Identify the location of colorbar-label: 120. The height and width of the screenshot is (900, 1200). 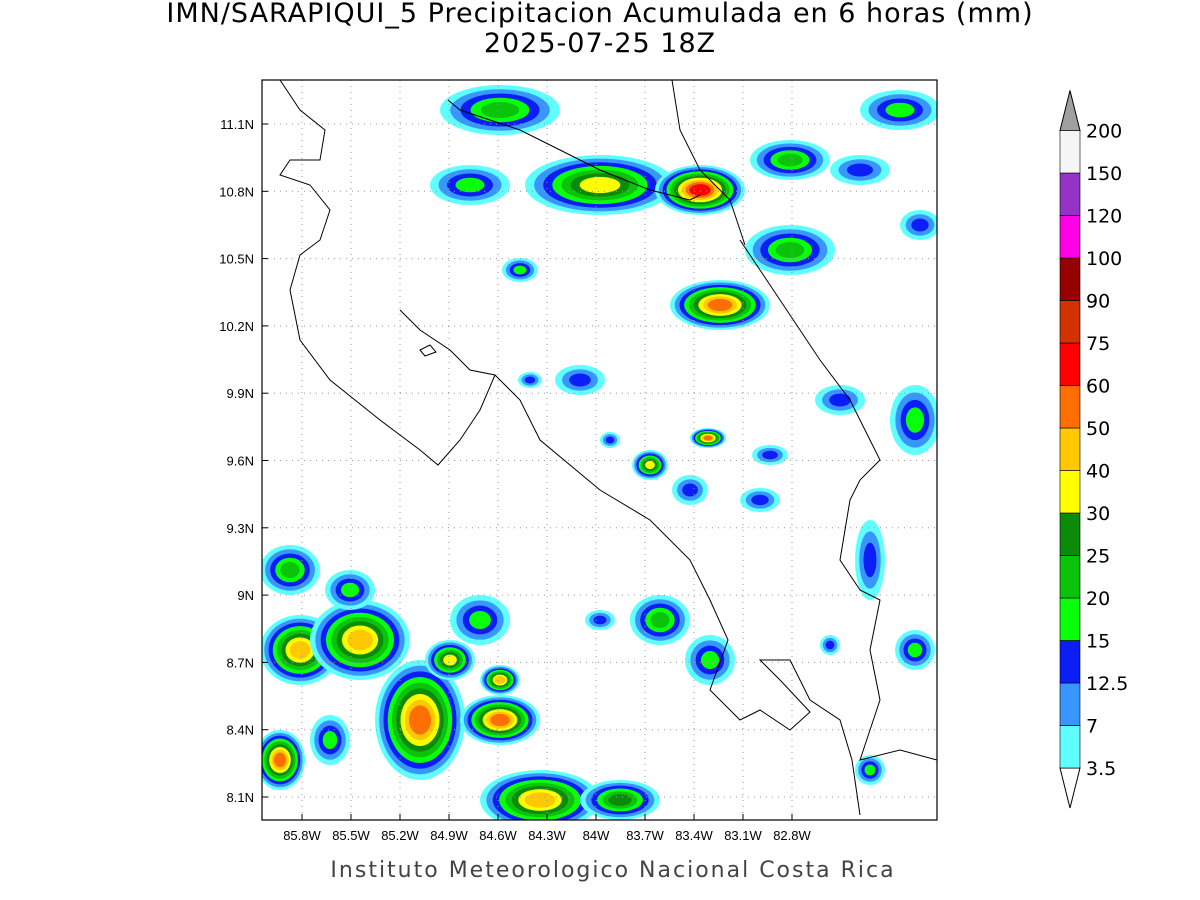
(1104, 217).